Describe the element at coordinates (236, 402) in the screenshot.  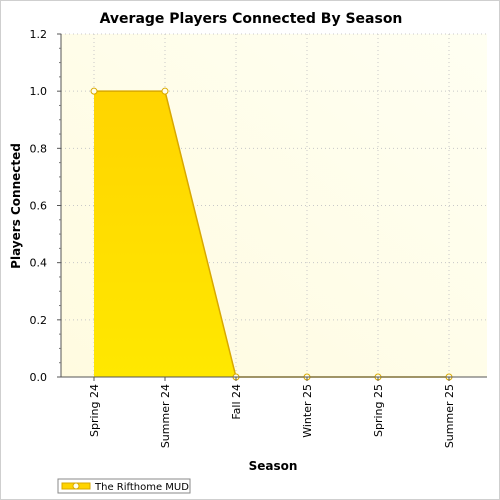
I see `x-tick-label: Fall 24` at that location.